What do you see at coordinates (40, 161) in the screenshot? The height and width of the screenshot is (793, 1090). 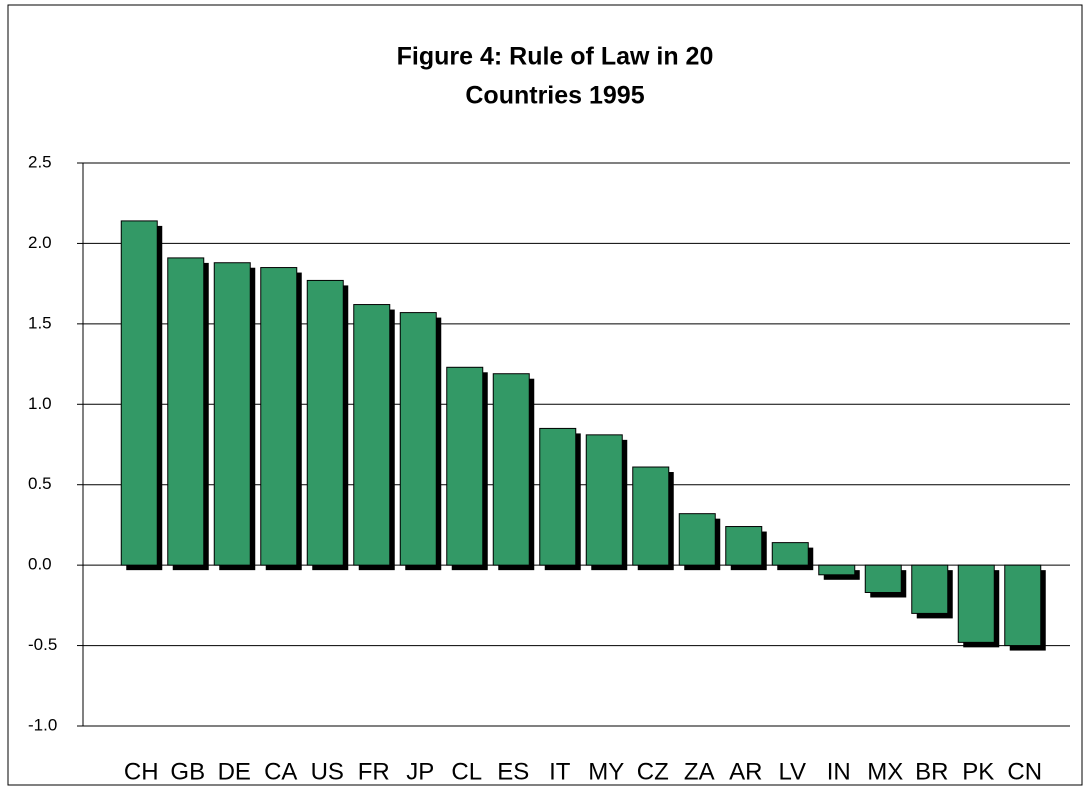 I see `y-tick-label: 2.5` at bounding box center [40, 161].